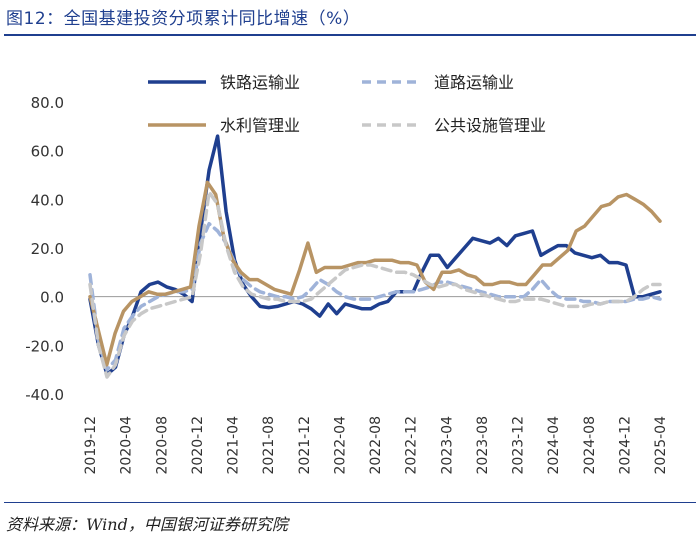 The width and height of the screenshot is (700, 549). What do you see at coordinates (483, 445) in the screenshot?
I see `x-tick-label: 2023-08` at bounding box center [483, 445].